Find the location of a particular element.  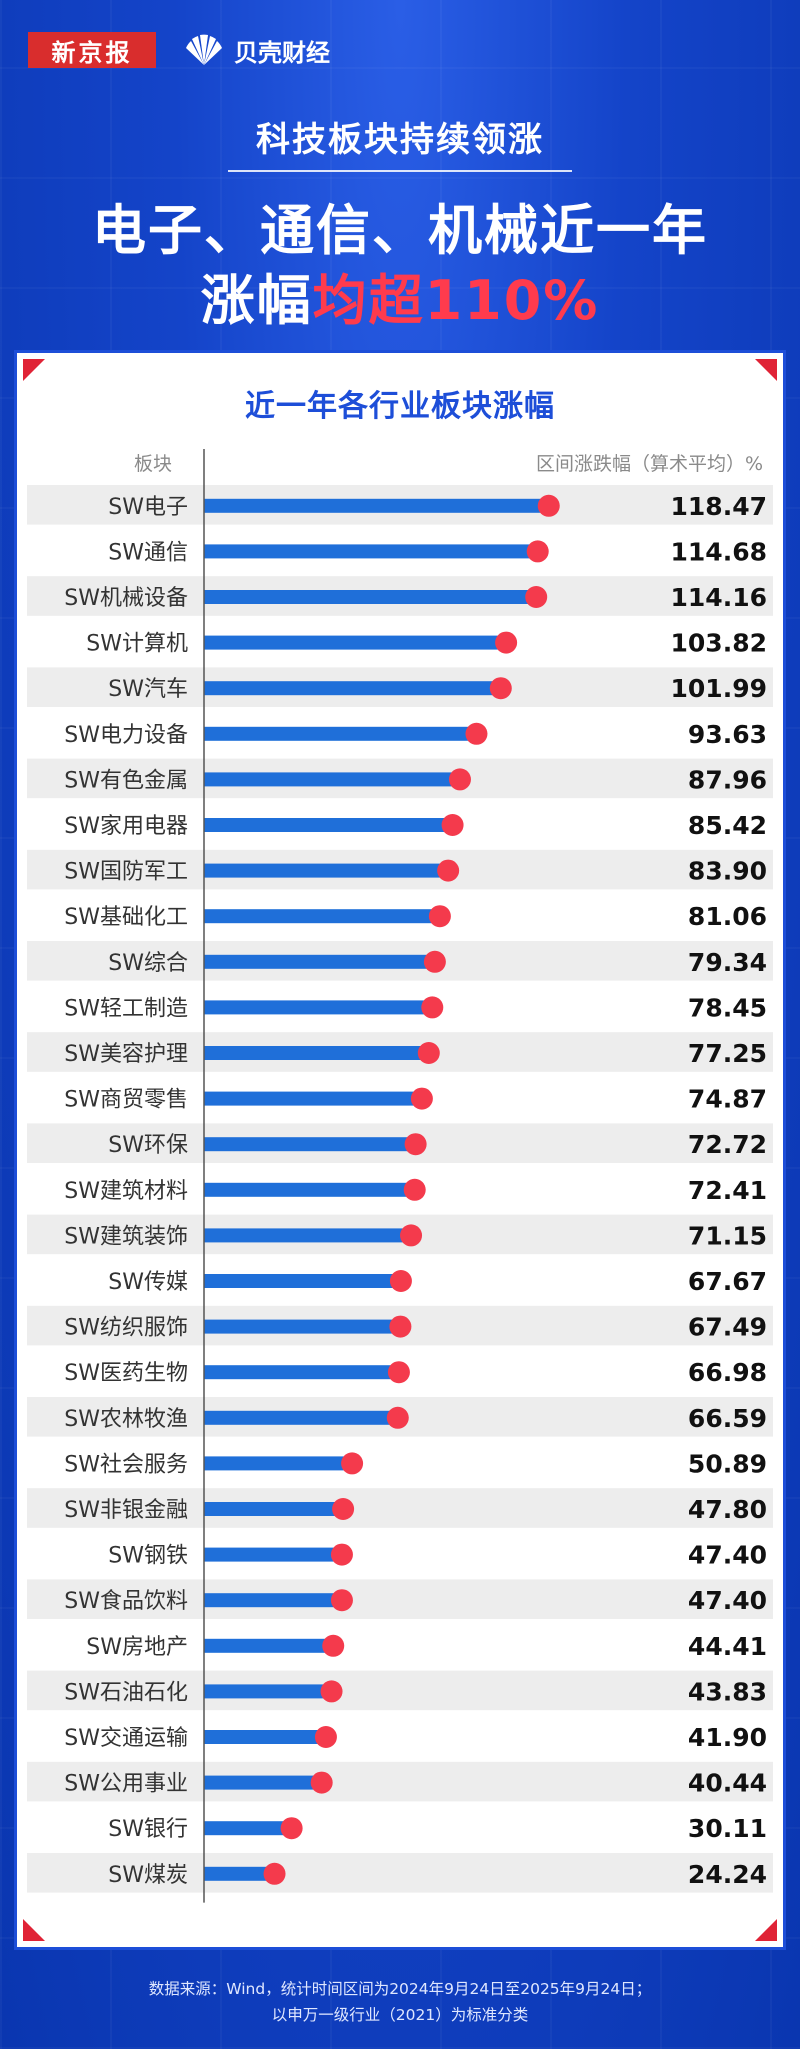

beike-logo: 贝壳财经 is located at coordinates (256, 50).